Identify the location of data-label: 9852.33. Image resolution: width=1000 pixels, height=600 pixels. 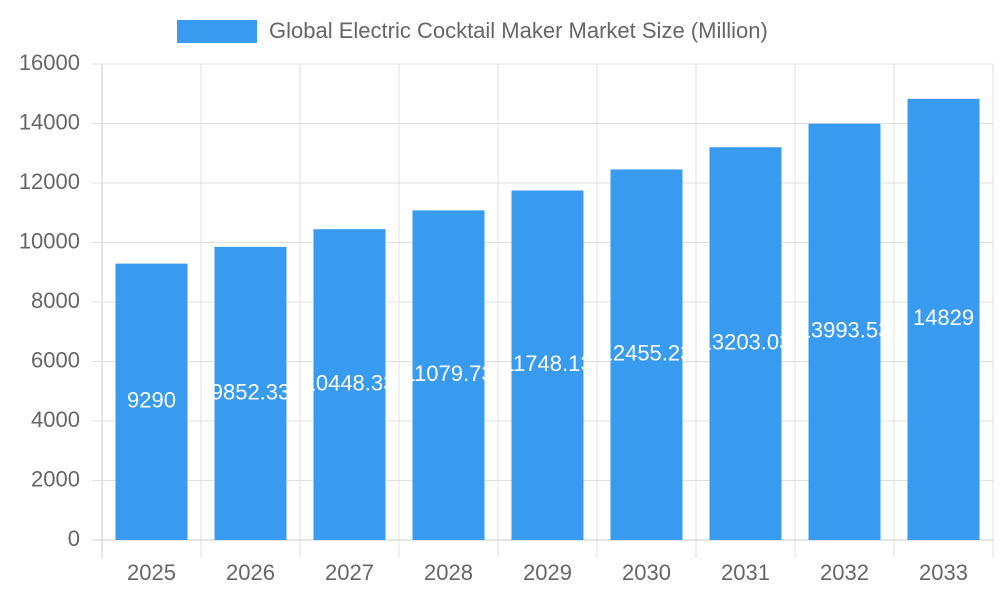
(251, 391).